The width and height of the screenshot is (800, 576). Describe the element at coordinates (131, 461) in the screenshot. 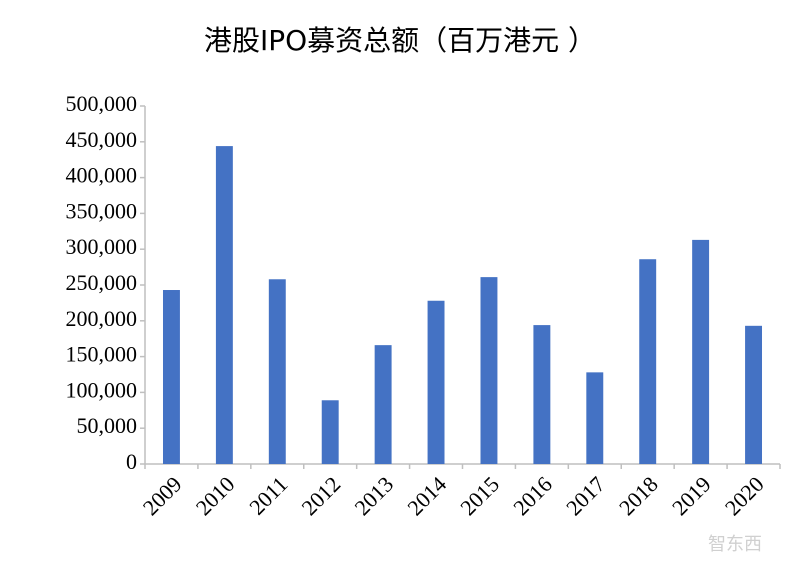

I see `y-tick-label: 0` at that location.